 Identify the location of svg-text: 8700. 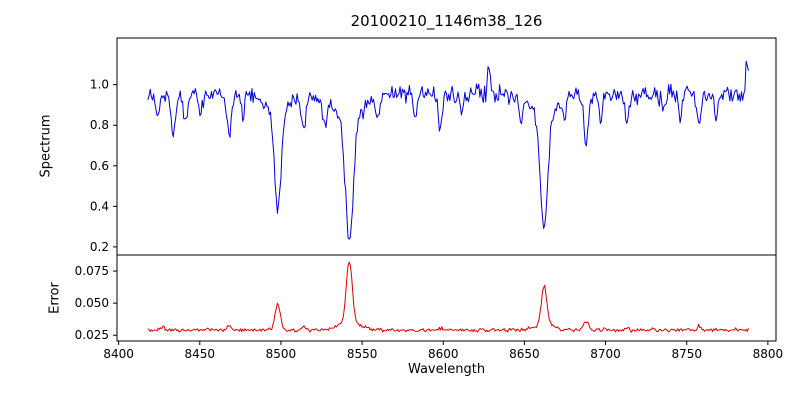
(605, 354).